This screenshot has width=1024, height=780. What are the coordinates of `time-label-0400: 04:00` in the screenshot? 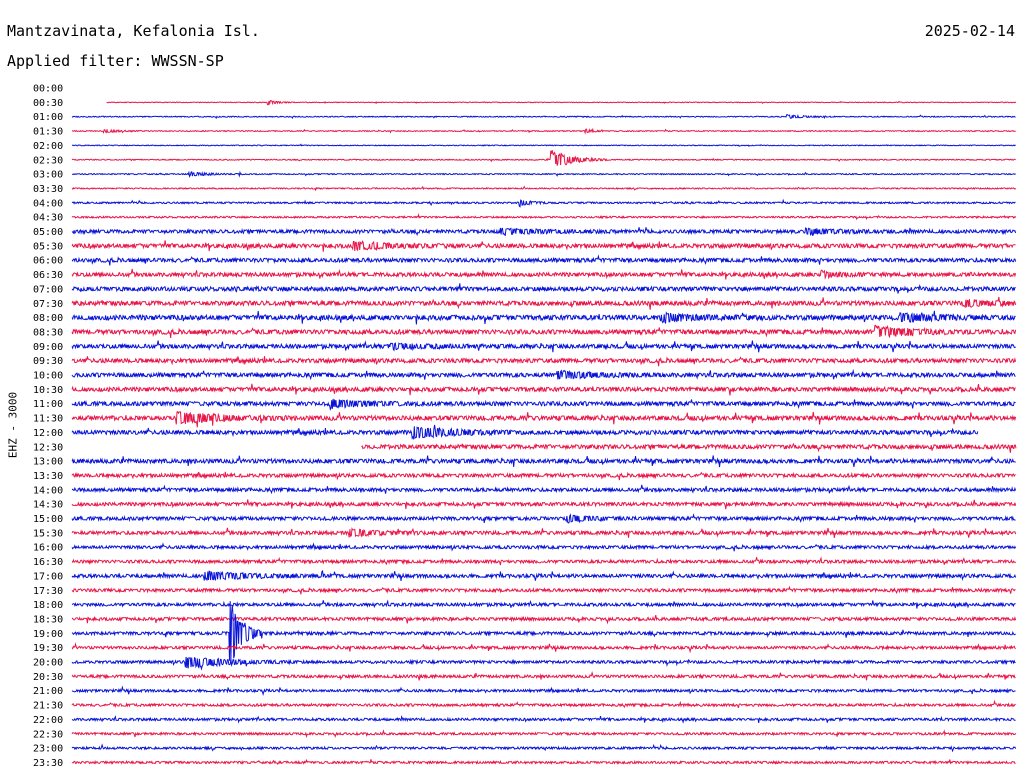 It's located at (48, 203).